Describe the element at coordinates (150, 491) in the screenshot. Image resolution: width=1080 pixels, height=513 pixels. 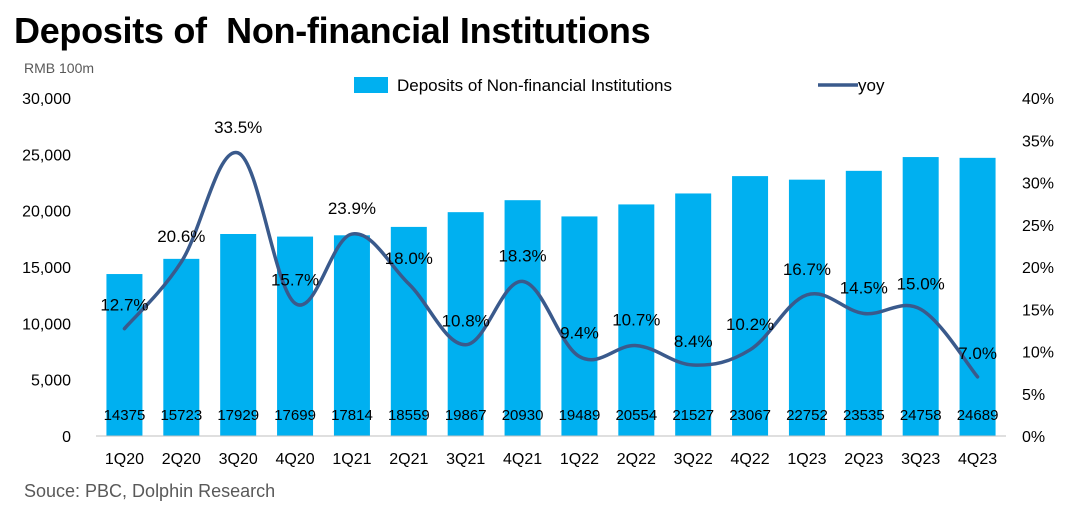
I see `source-note: Souce: PBC, Dolphin Research` at that location.